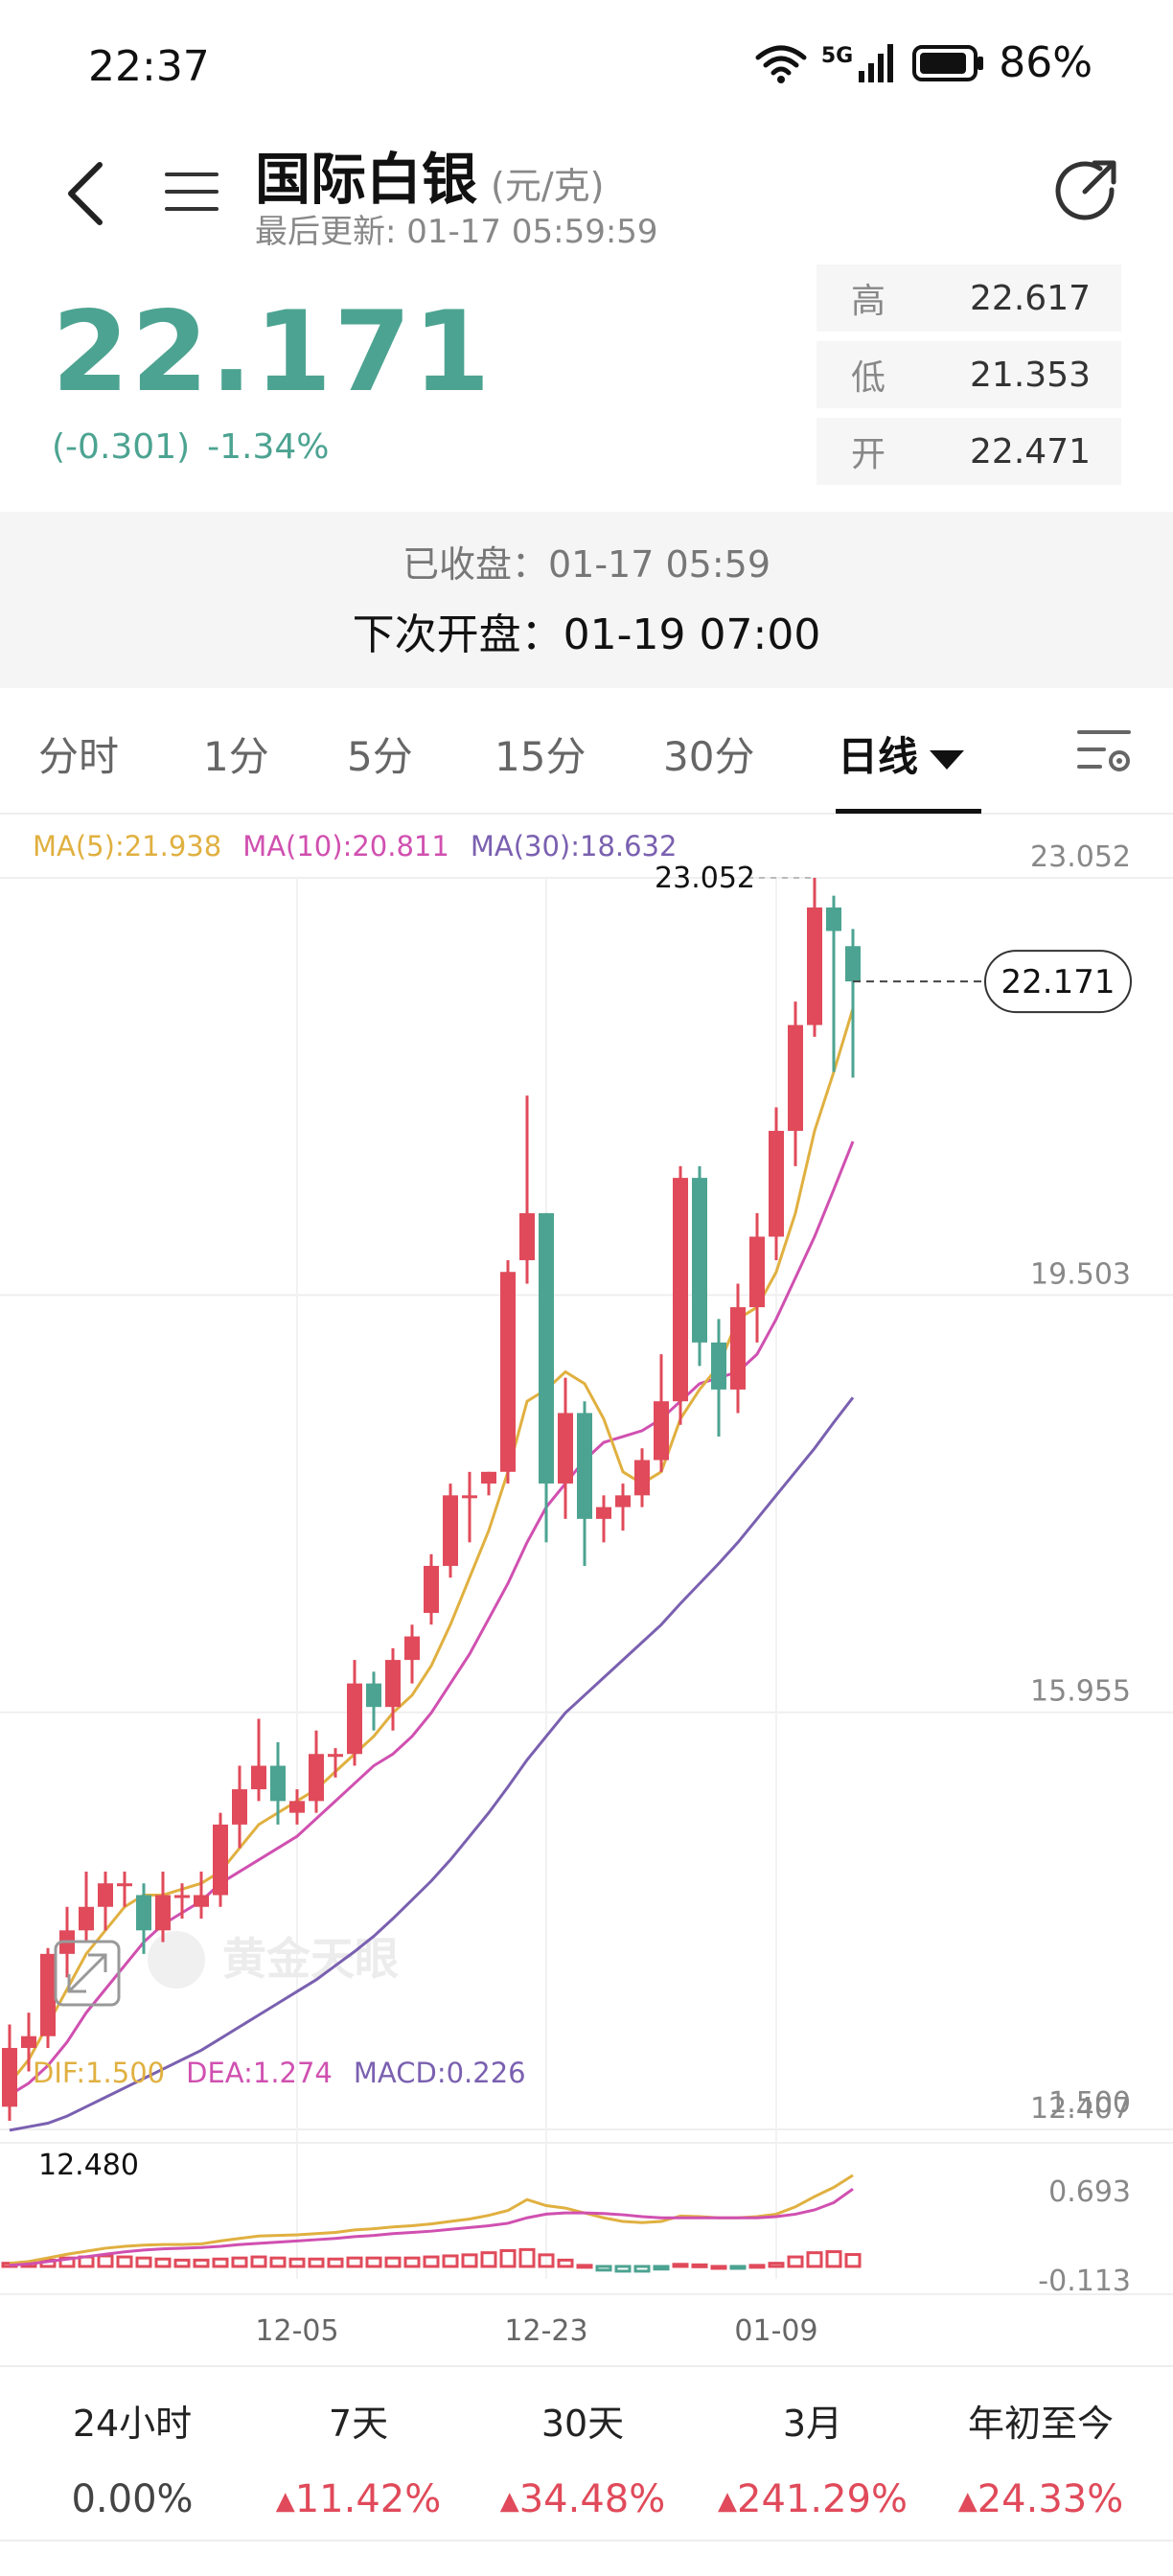 This screenshot has height=2576, width=1173. What do you see at coordinates (87, 1974) in the screenshot?
I see `expand-icon` at bounding box center [87, 1974].